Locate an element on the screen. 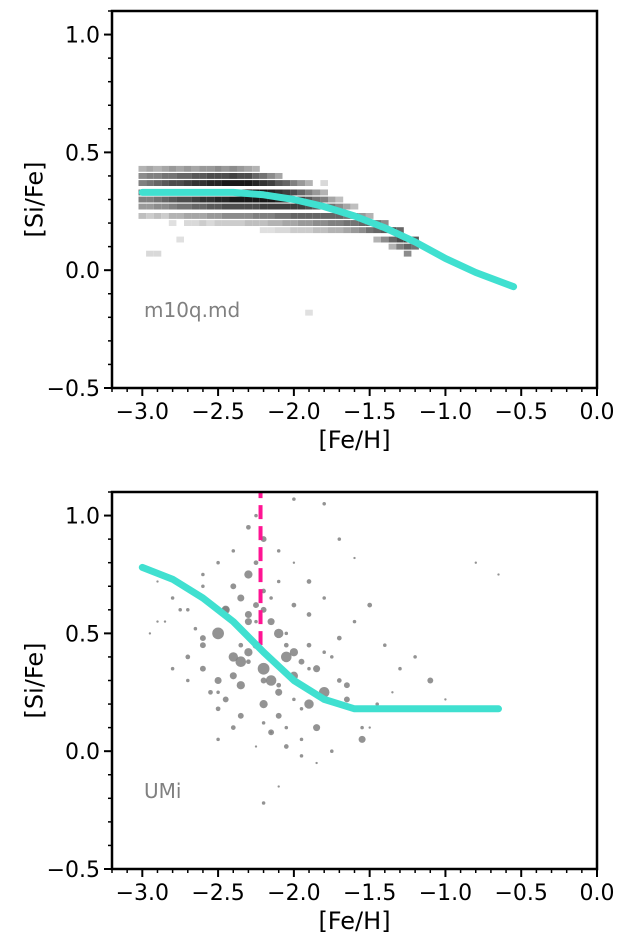 The width and height of the screenshot is (619, 934). x-tick-label: −3.0 is located at coordinates (142, 412).